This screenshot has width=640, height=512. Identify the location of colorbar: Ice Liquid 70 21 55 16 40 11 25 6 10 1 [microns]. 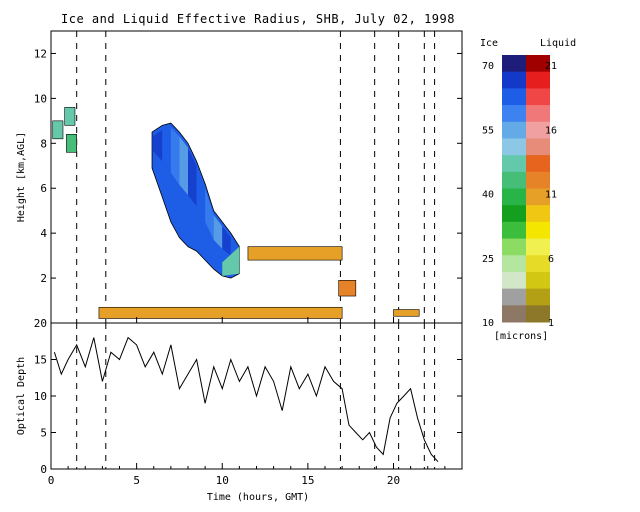
(528, 190).